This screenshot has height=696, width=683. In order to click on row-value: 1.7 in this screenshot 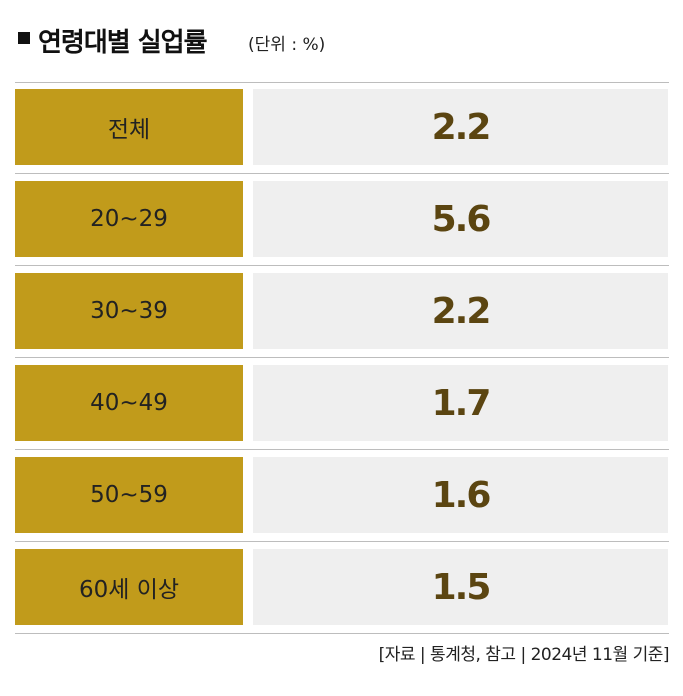, I will do `click(460, 403)`.